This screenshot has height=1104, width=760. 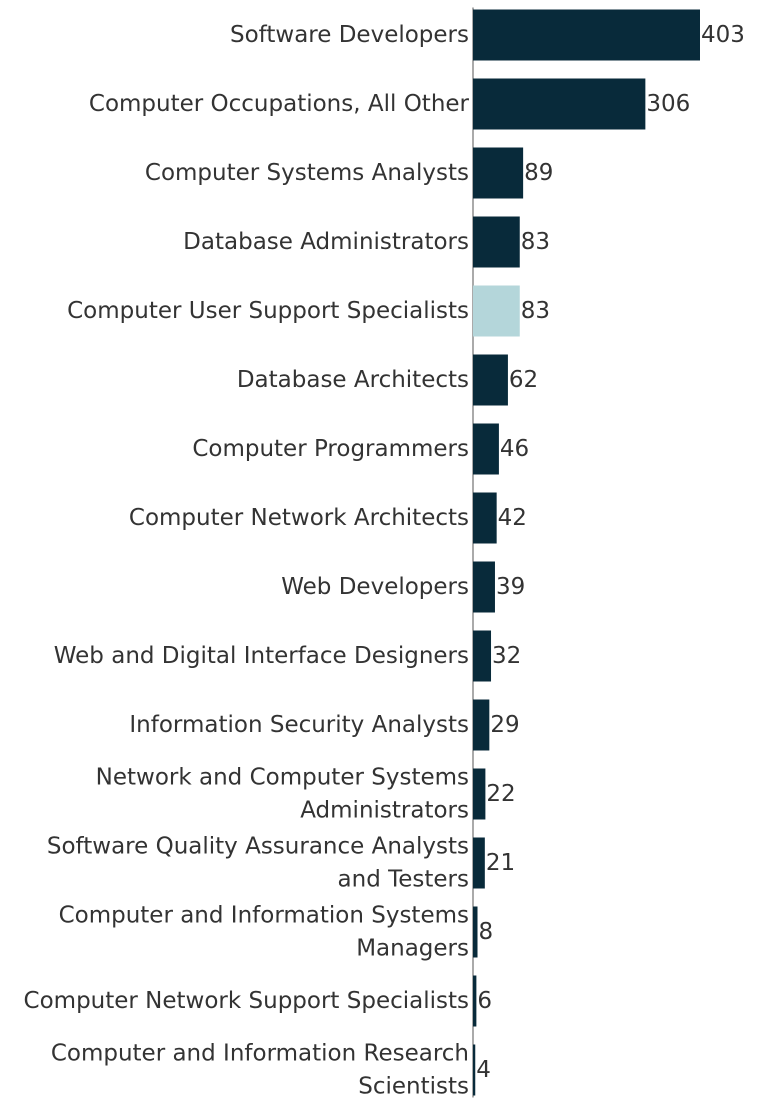 I want to click on category-label-line: Software Developers, so click(x=349, y=35).